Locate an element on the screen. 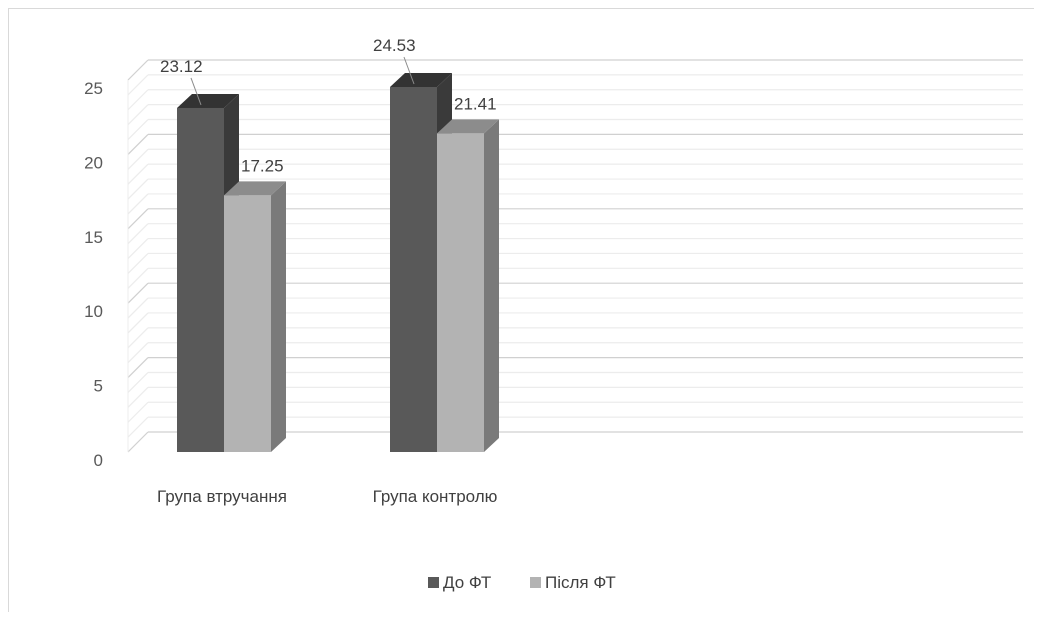  legend: До ФТ Після ФТ is located at coordinates (522, 582).